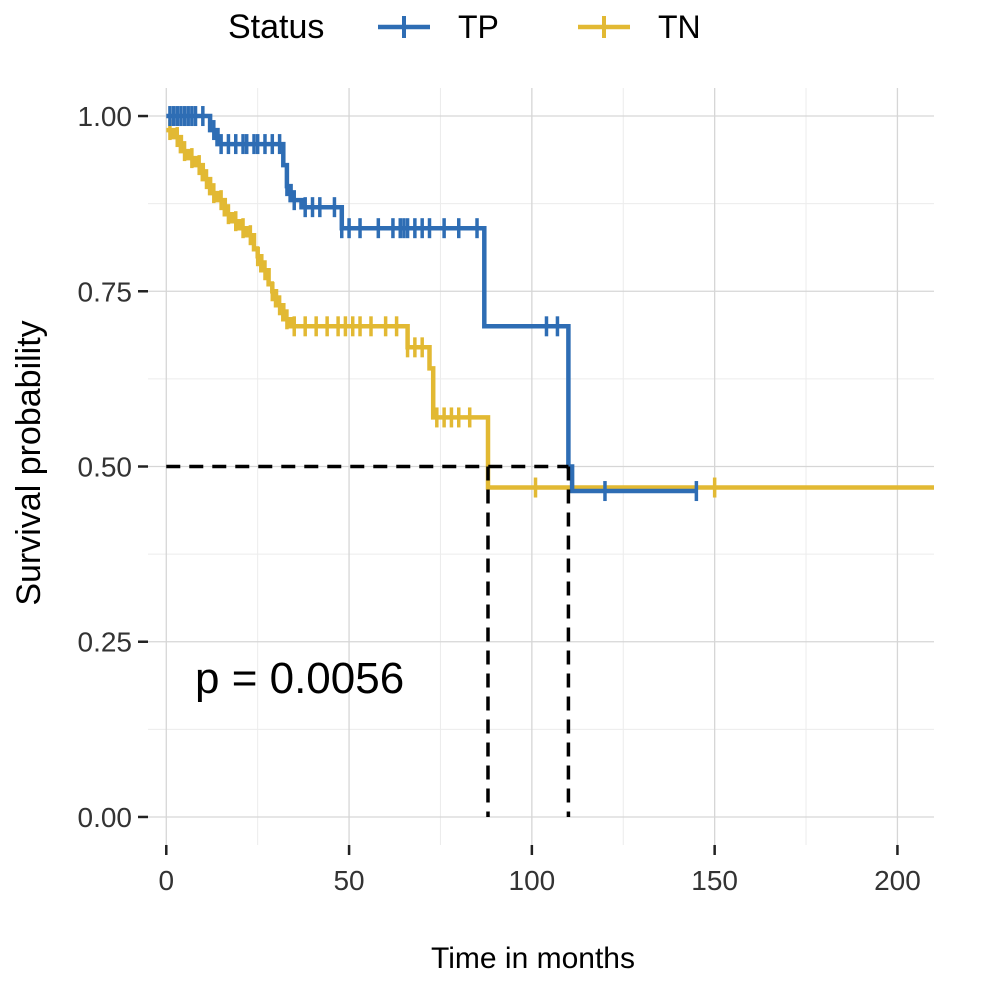 The height and width of the screenshot is (986, 986). I want to click on y-tick-label: 0.00, so click(105, 817).